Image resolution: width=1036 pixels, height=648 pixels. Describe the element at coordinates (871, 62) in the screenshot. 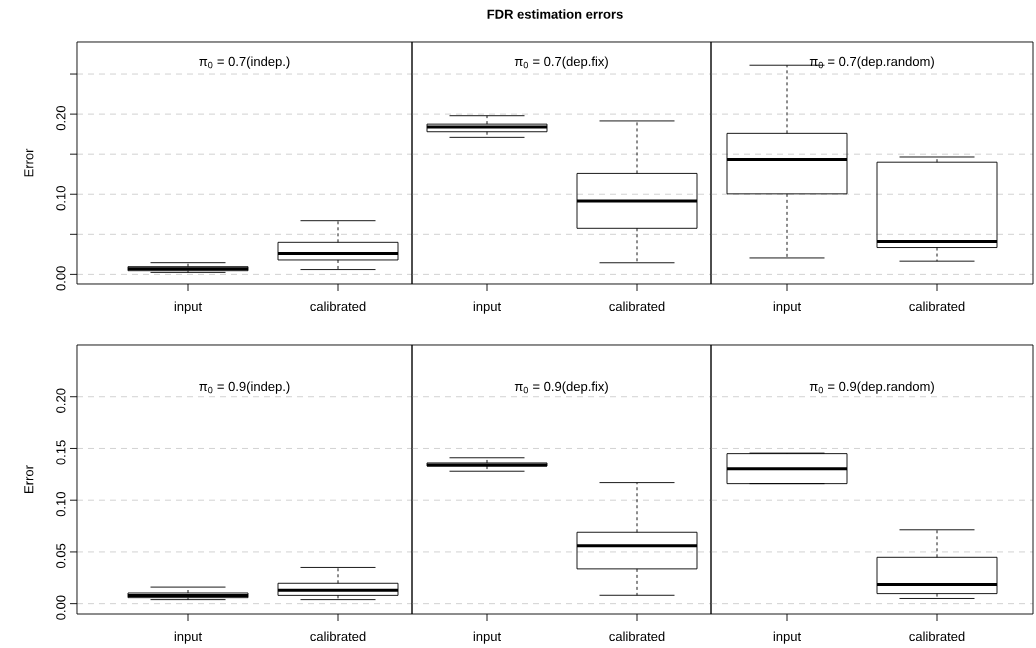

I see `text: π$_{0}$ = 0.7(dep.random)` at that location.